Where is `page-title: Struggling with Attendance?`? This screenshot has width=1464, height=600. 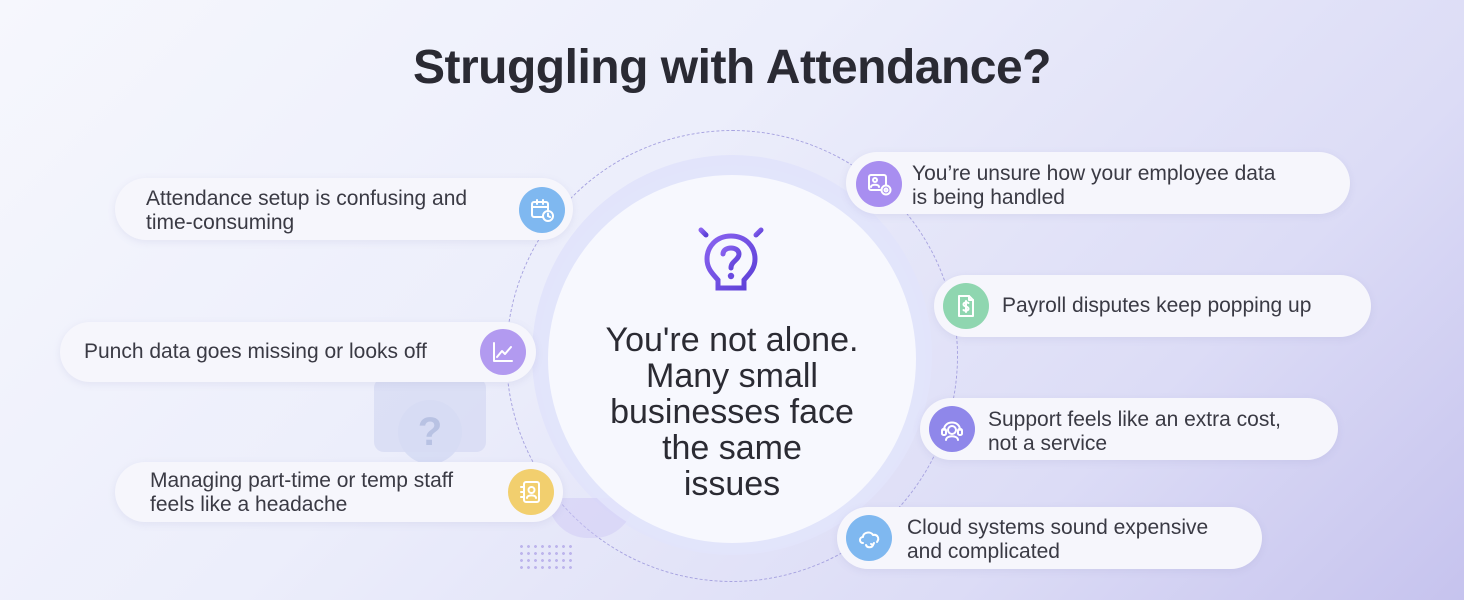 page-title: Struggling with Attendance? is located at coordinates (732, 67).